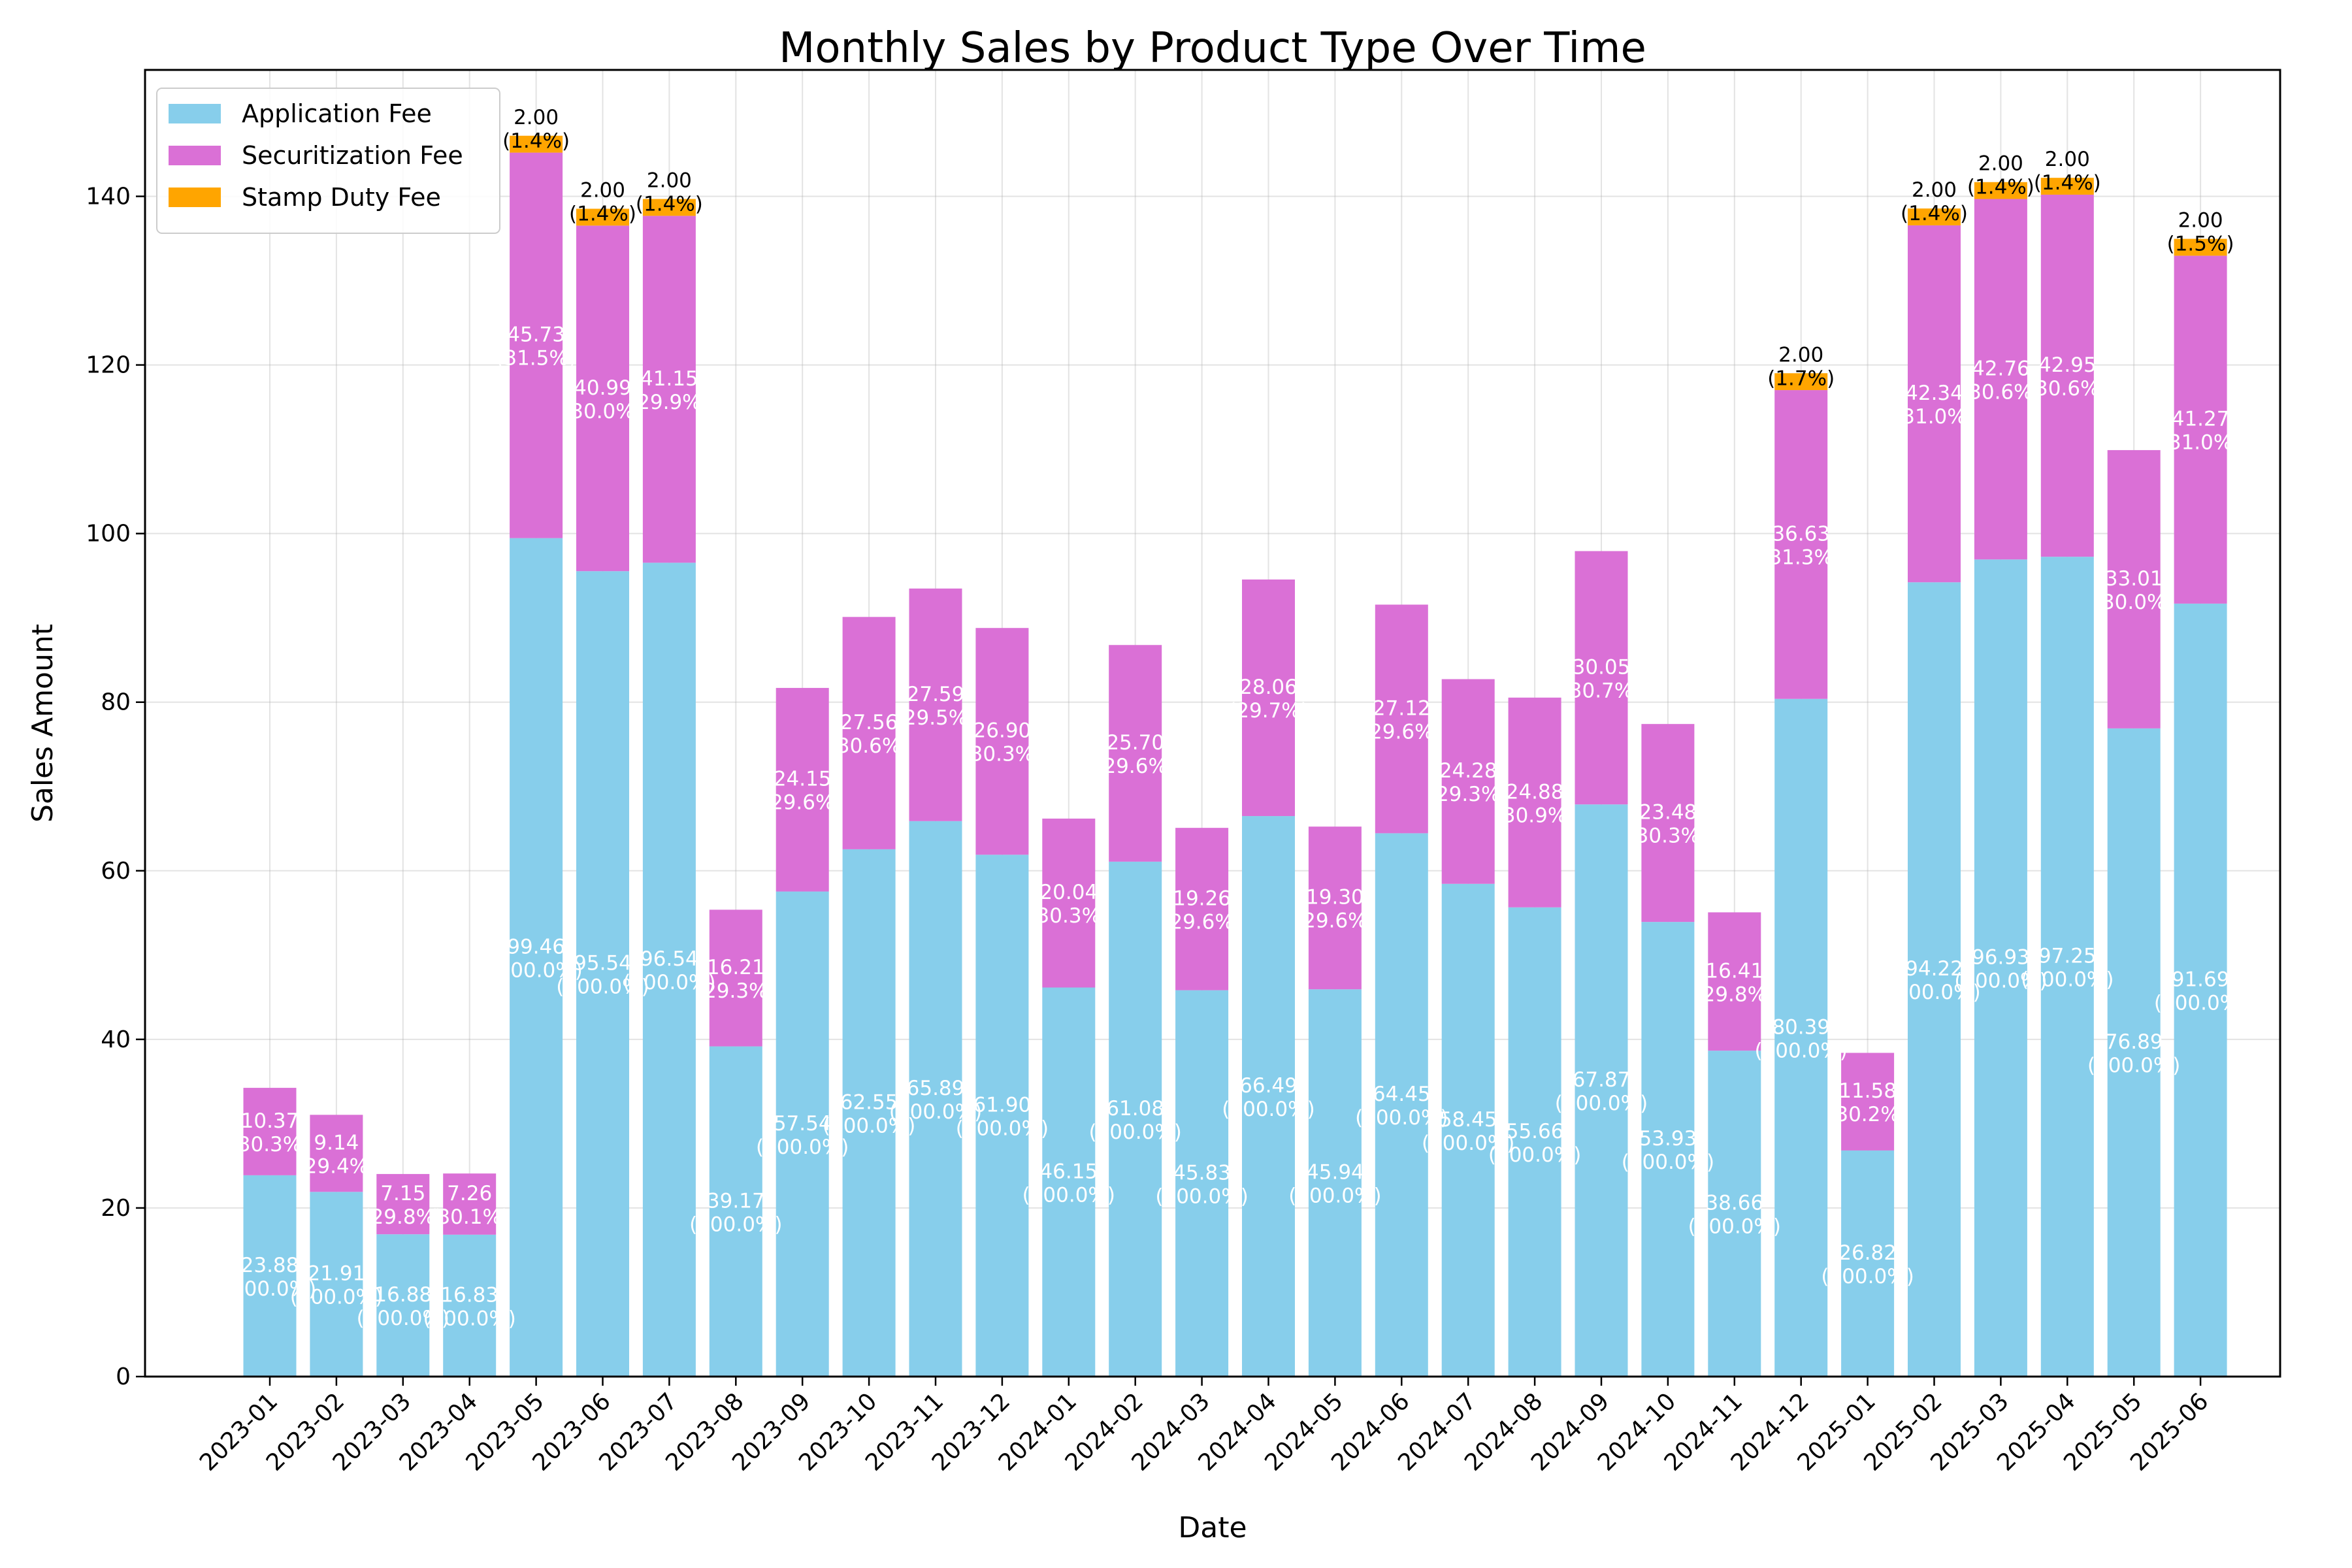 This screenshot has height=1568, width=2352. I want to click on segment-value-label: 96.93, so click(2001, 958).